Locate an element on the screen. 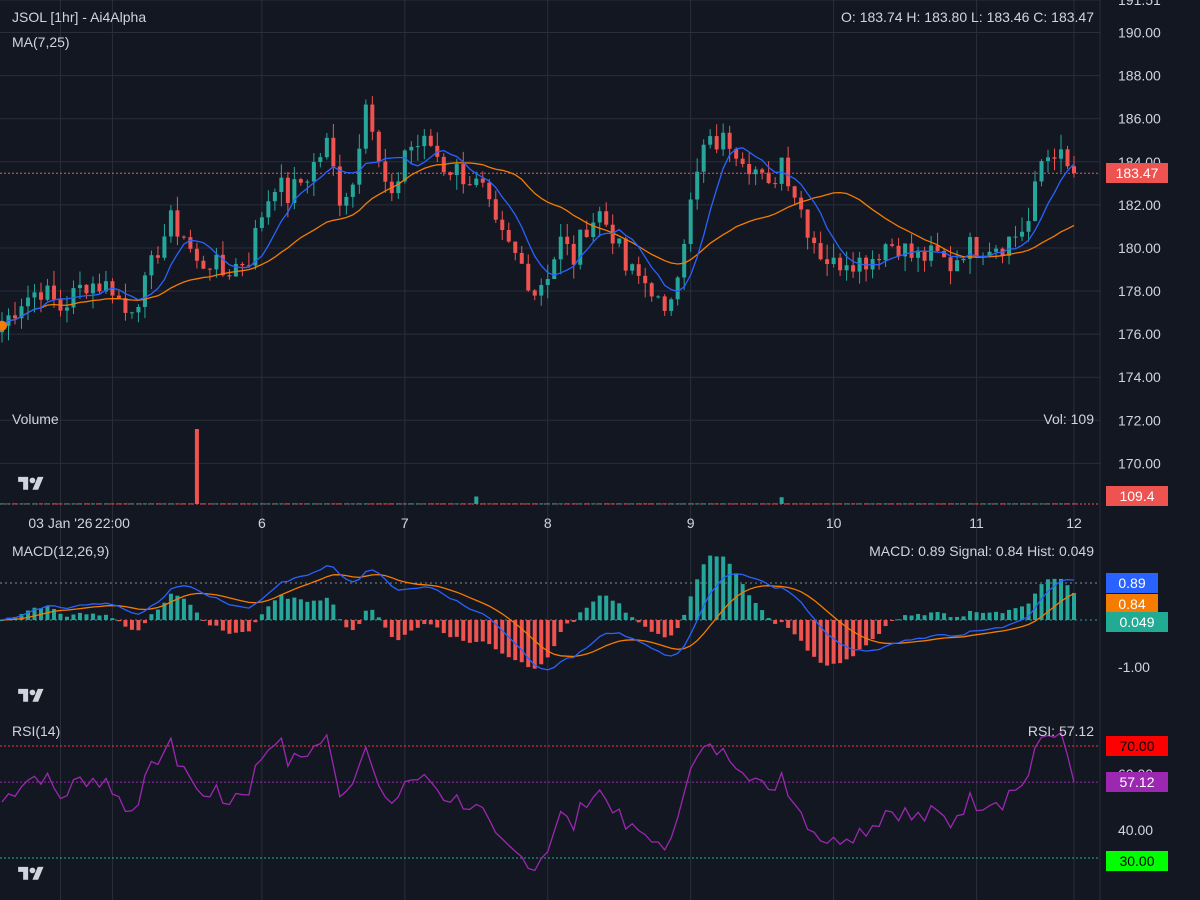 The width and height of the screenshot is (1200, 900). time-tick-label: 10 is located at coordinates (834, 523).